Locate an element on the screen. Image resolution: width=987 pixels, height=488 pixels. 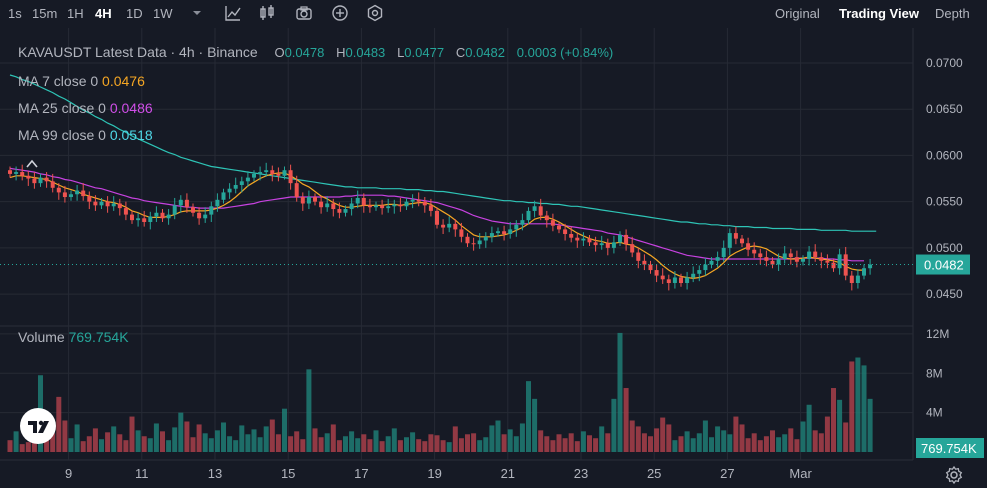
chart-settings-gear-icon is located at coordinates (954, 475).